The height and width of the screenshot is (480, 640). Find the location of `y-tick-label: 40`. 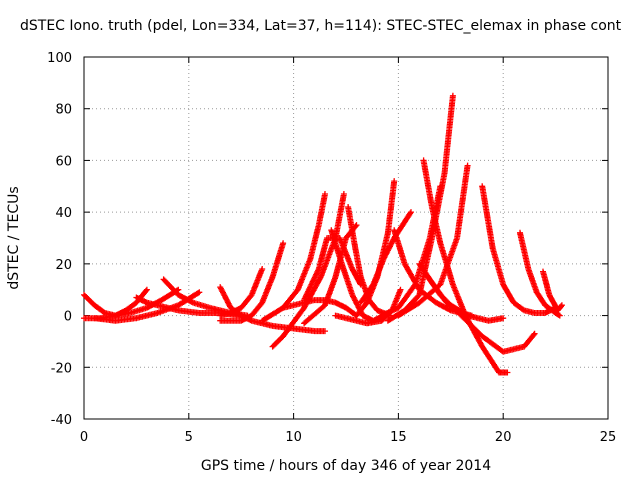

y-tick-label: 40 is located at coordinates (63, 213).